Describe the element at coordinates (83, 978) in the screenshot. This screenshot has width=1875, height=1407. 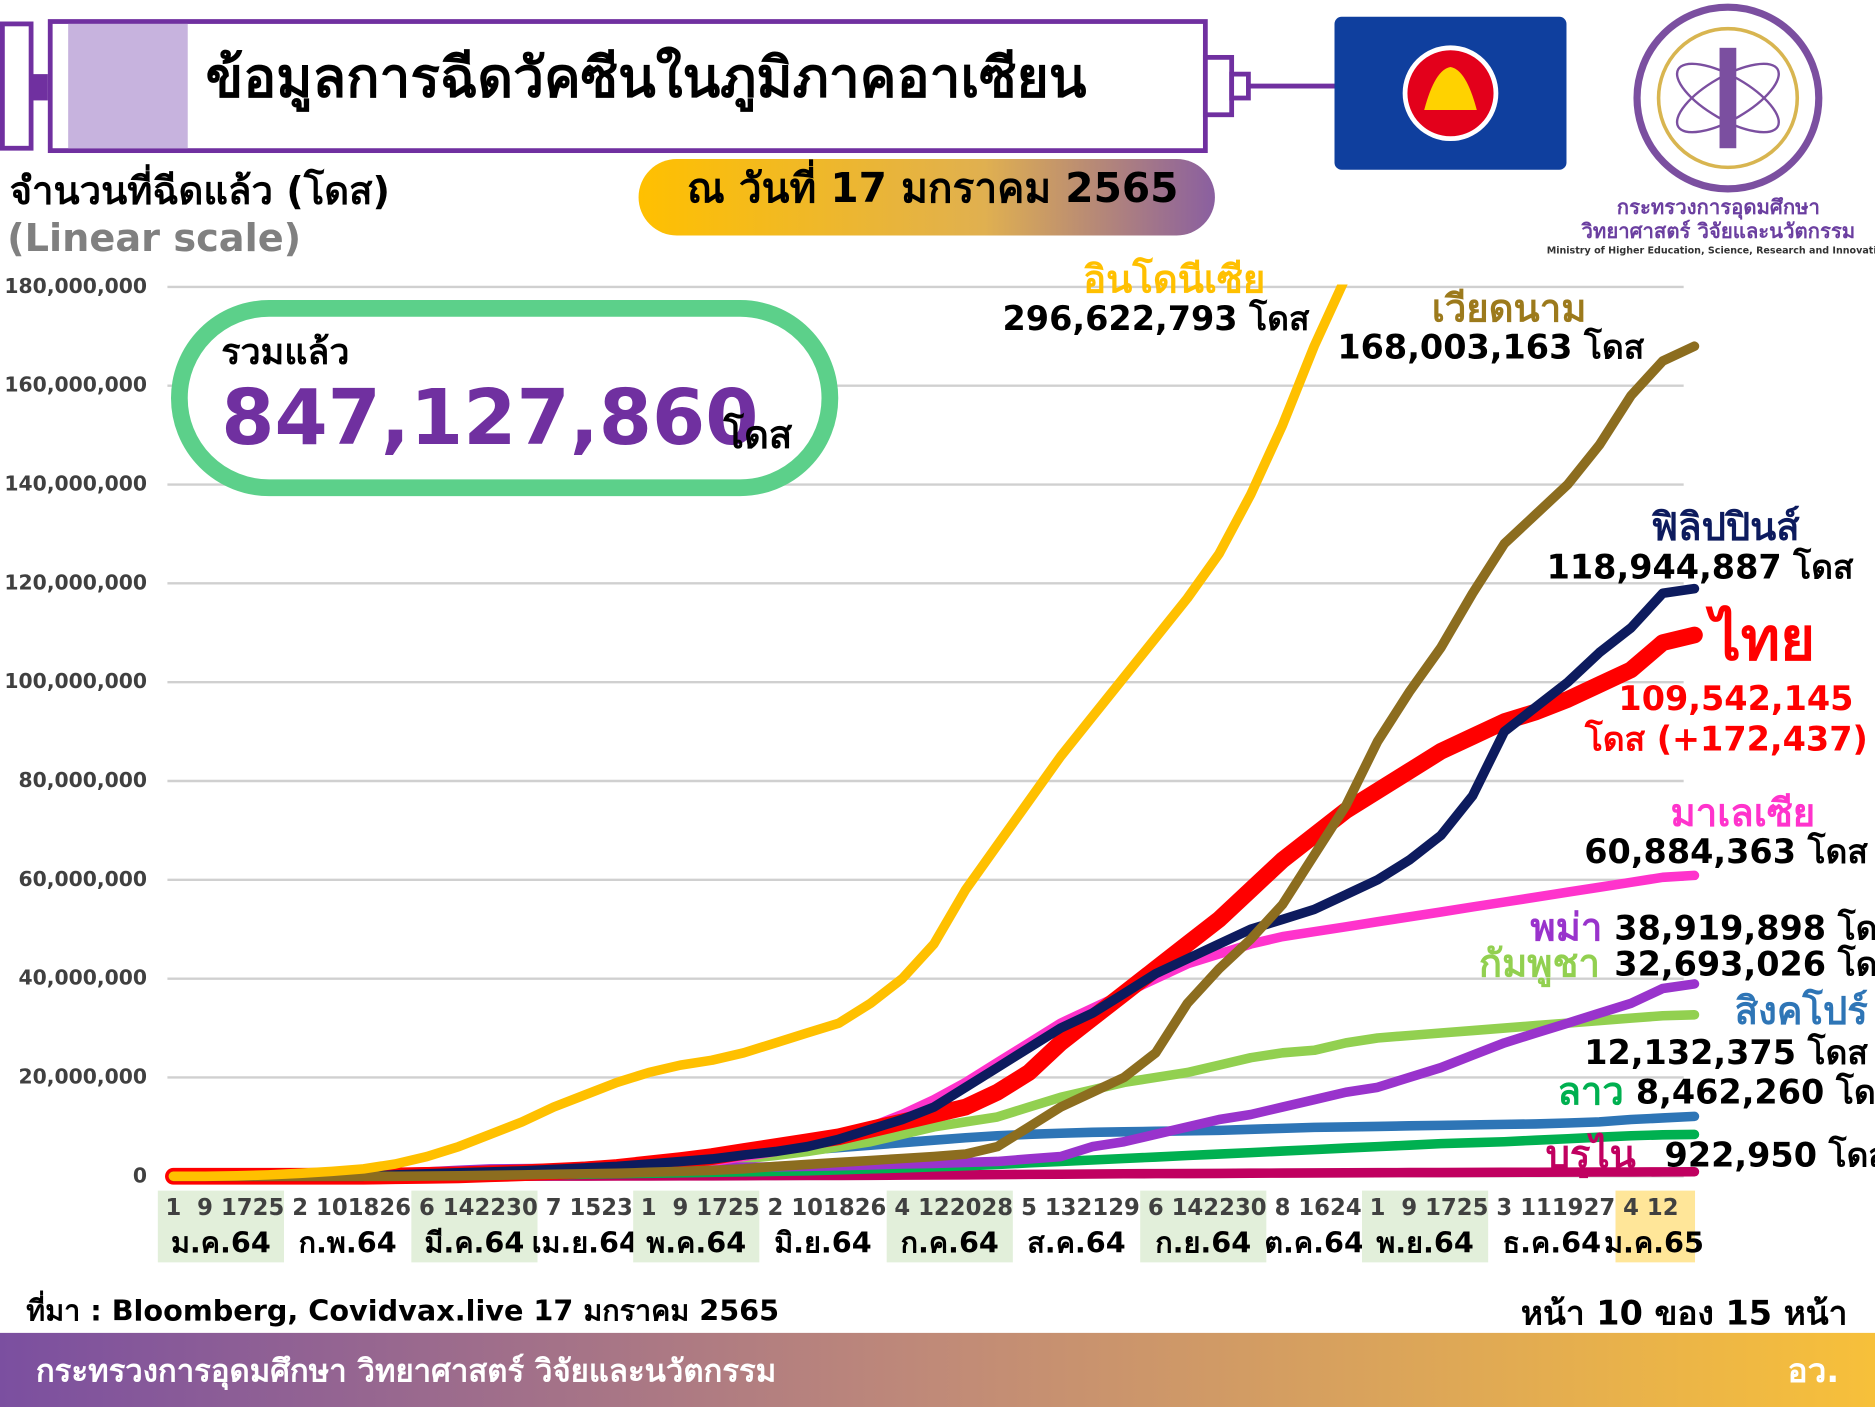
I see `y-tick-label: 40,000,000` at that location.